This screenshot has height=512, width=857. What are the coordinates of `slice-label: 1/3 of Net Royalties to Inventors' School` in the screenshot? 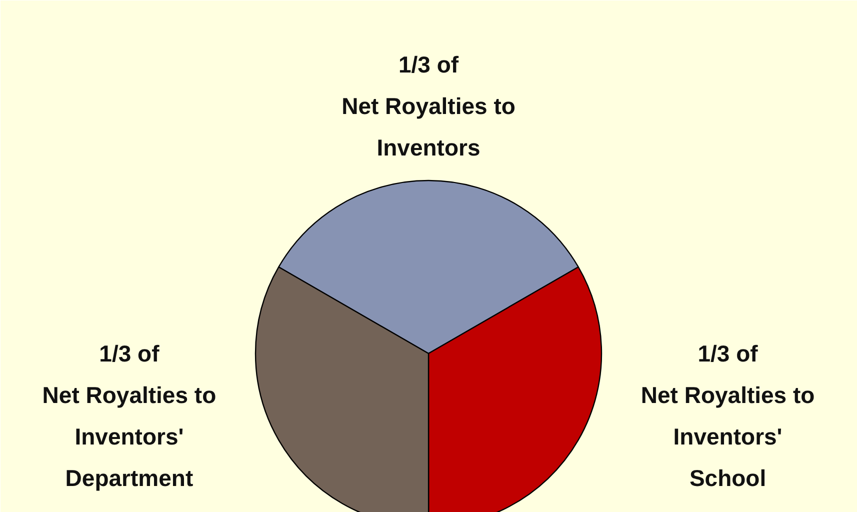 It's located at (727, 416).